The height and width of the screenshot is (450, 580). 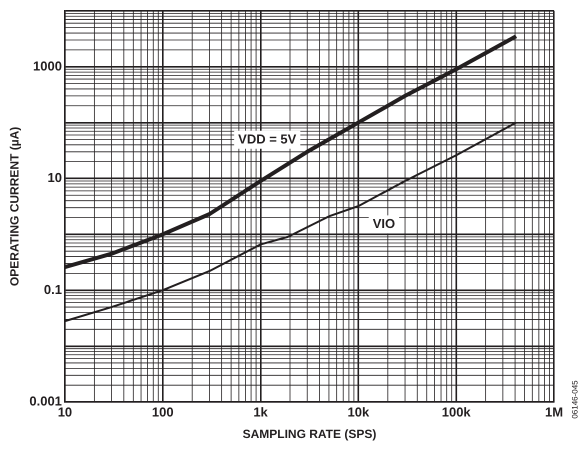 I want to click on x-tick-label: 1M, so click(x=554, y=412).